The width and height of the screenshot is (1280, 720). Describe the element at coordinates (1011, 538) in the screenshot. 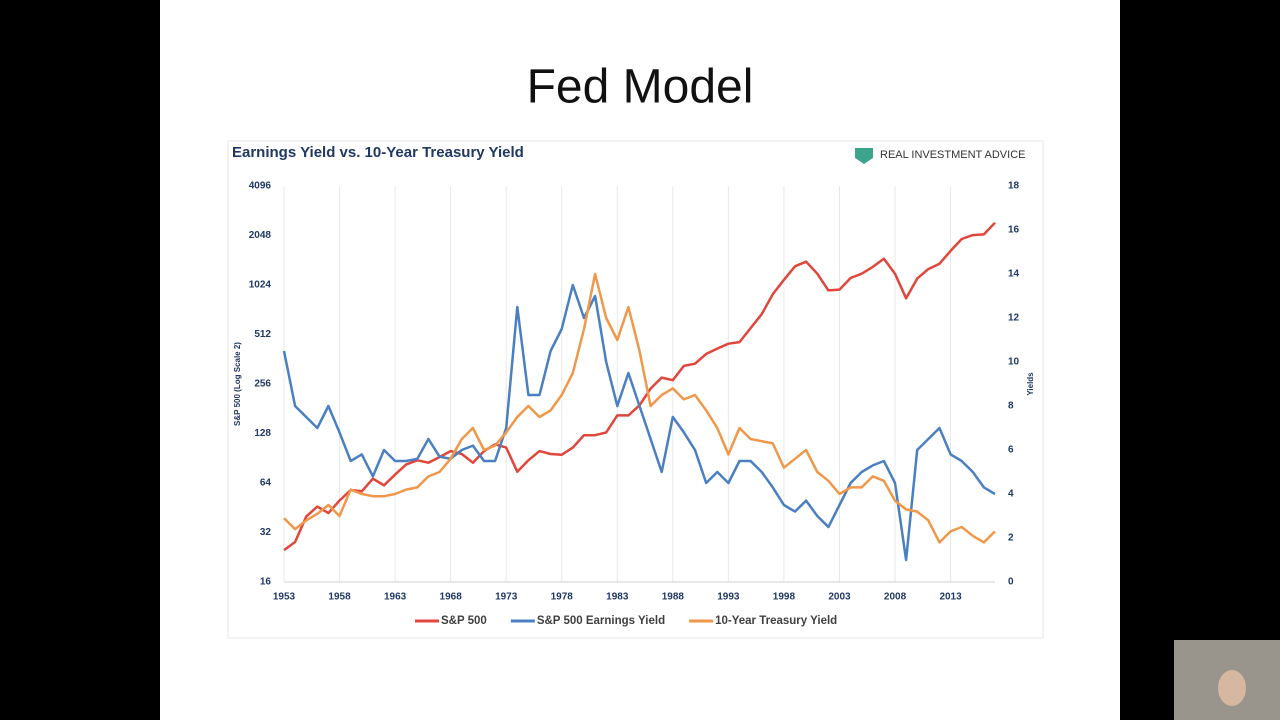

I see `y2-tick-label: 2` at that location.